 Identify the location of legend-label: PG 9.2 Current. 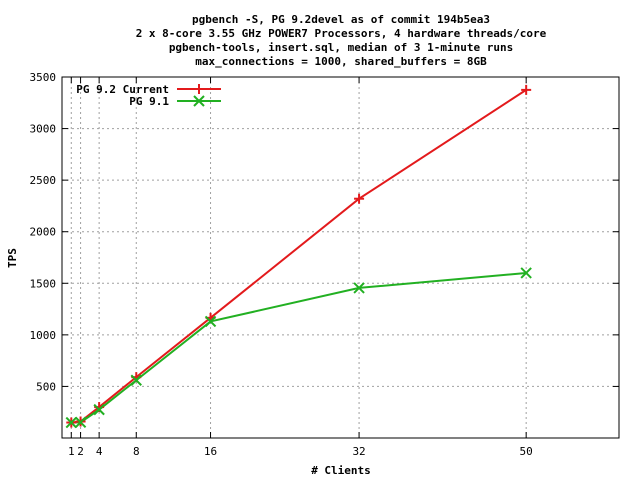
(122, 89).